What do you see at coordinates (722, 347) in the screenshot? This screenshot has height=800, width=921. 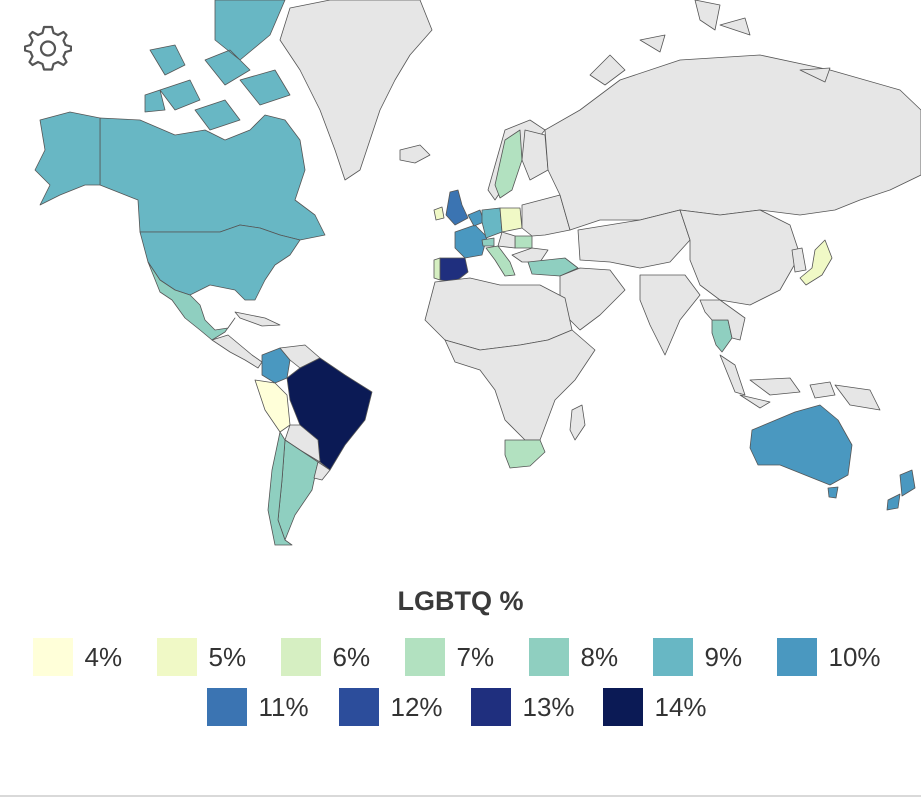 I see `region-southeast-asia` at bounding box center [722, 347].